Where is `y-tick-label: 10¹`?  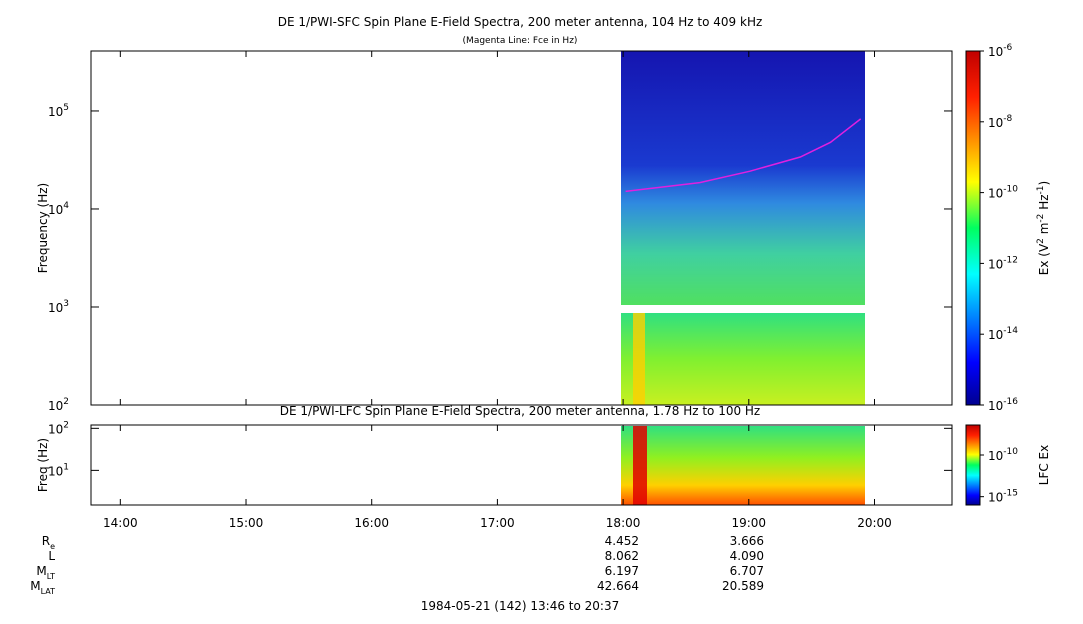
y-tick-label: 10¹ is located at coordinates (58, 470).